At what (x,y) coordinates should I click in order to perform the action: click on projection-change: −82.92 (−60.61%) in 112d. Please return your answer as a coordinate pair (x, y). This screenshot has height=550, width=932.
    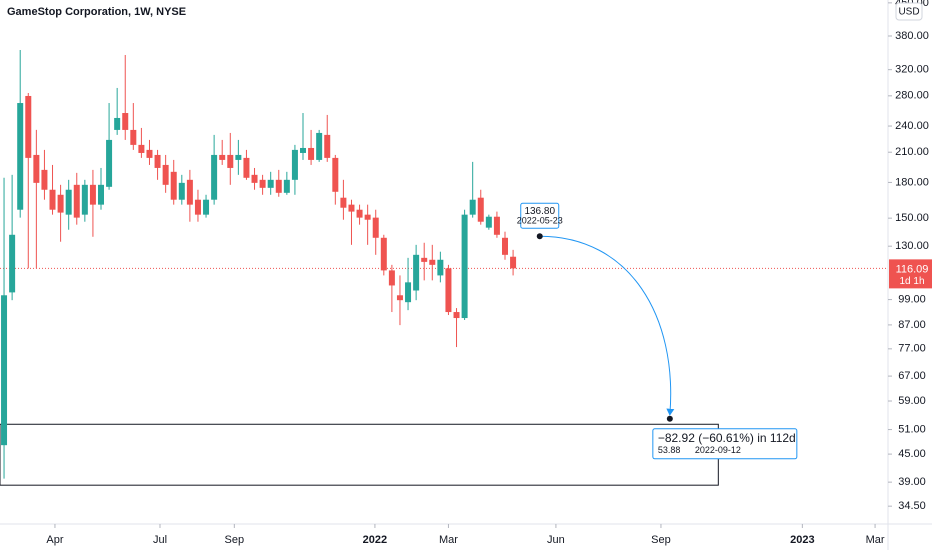
    Looking at the image, I should click on (727, 438).